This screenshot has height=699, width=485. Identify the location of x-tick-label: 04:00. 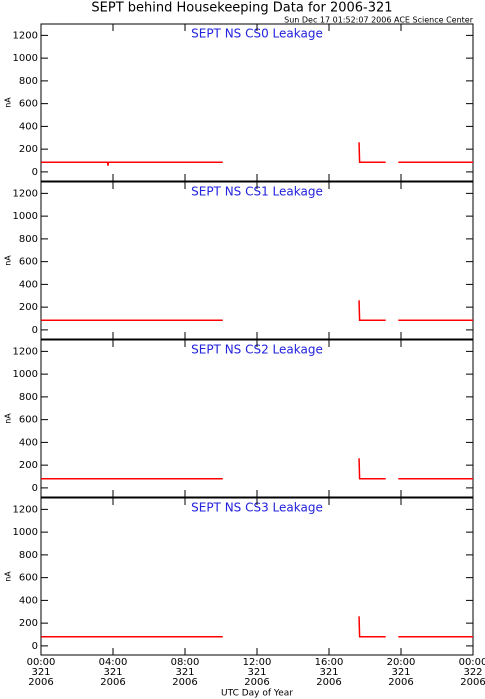
(113, 662).